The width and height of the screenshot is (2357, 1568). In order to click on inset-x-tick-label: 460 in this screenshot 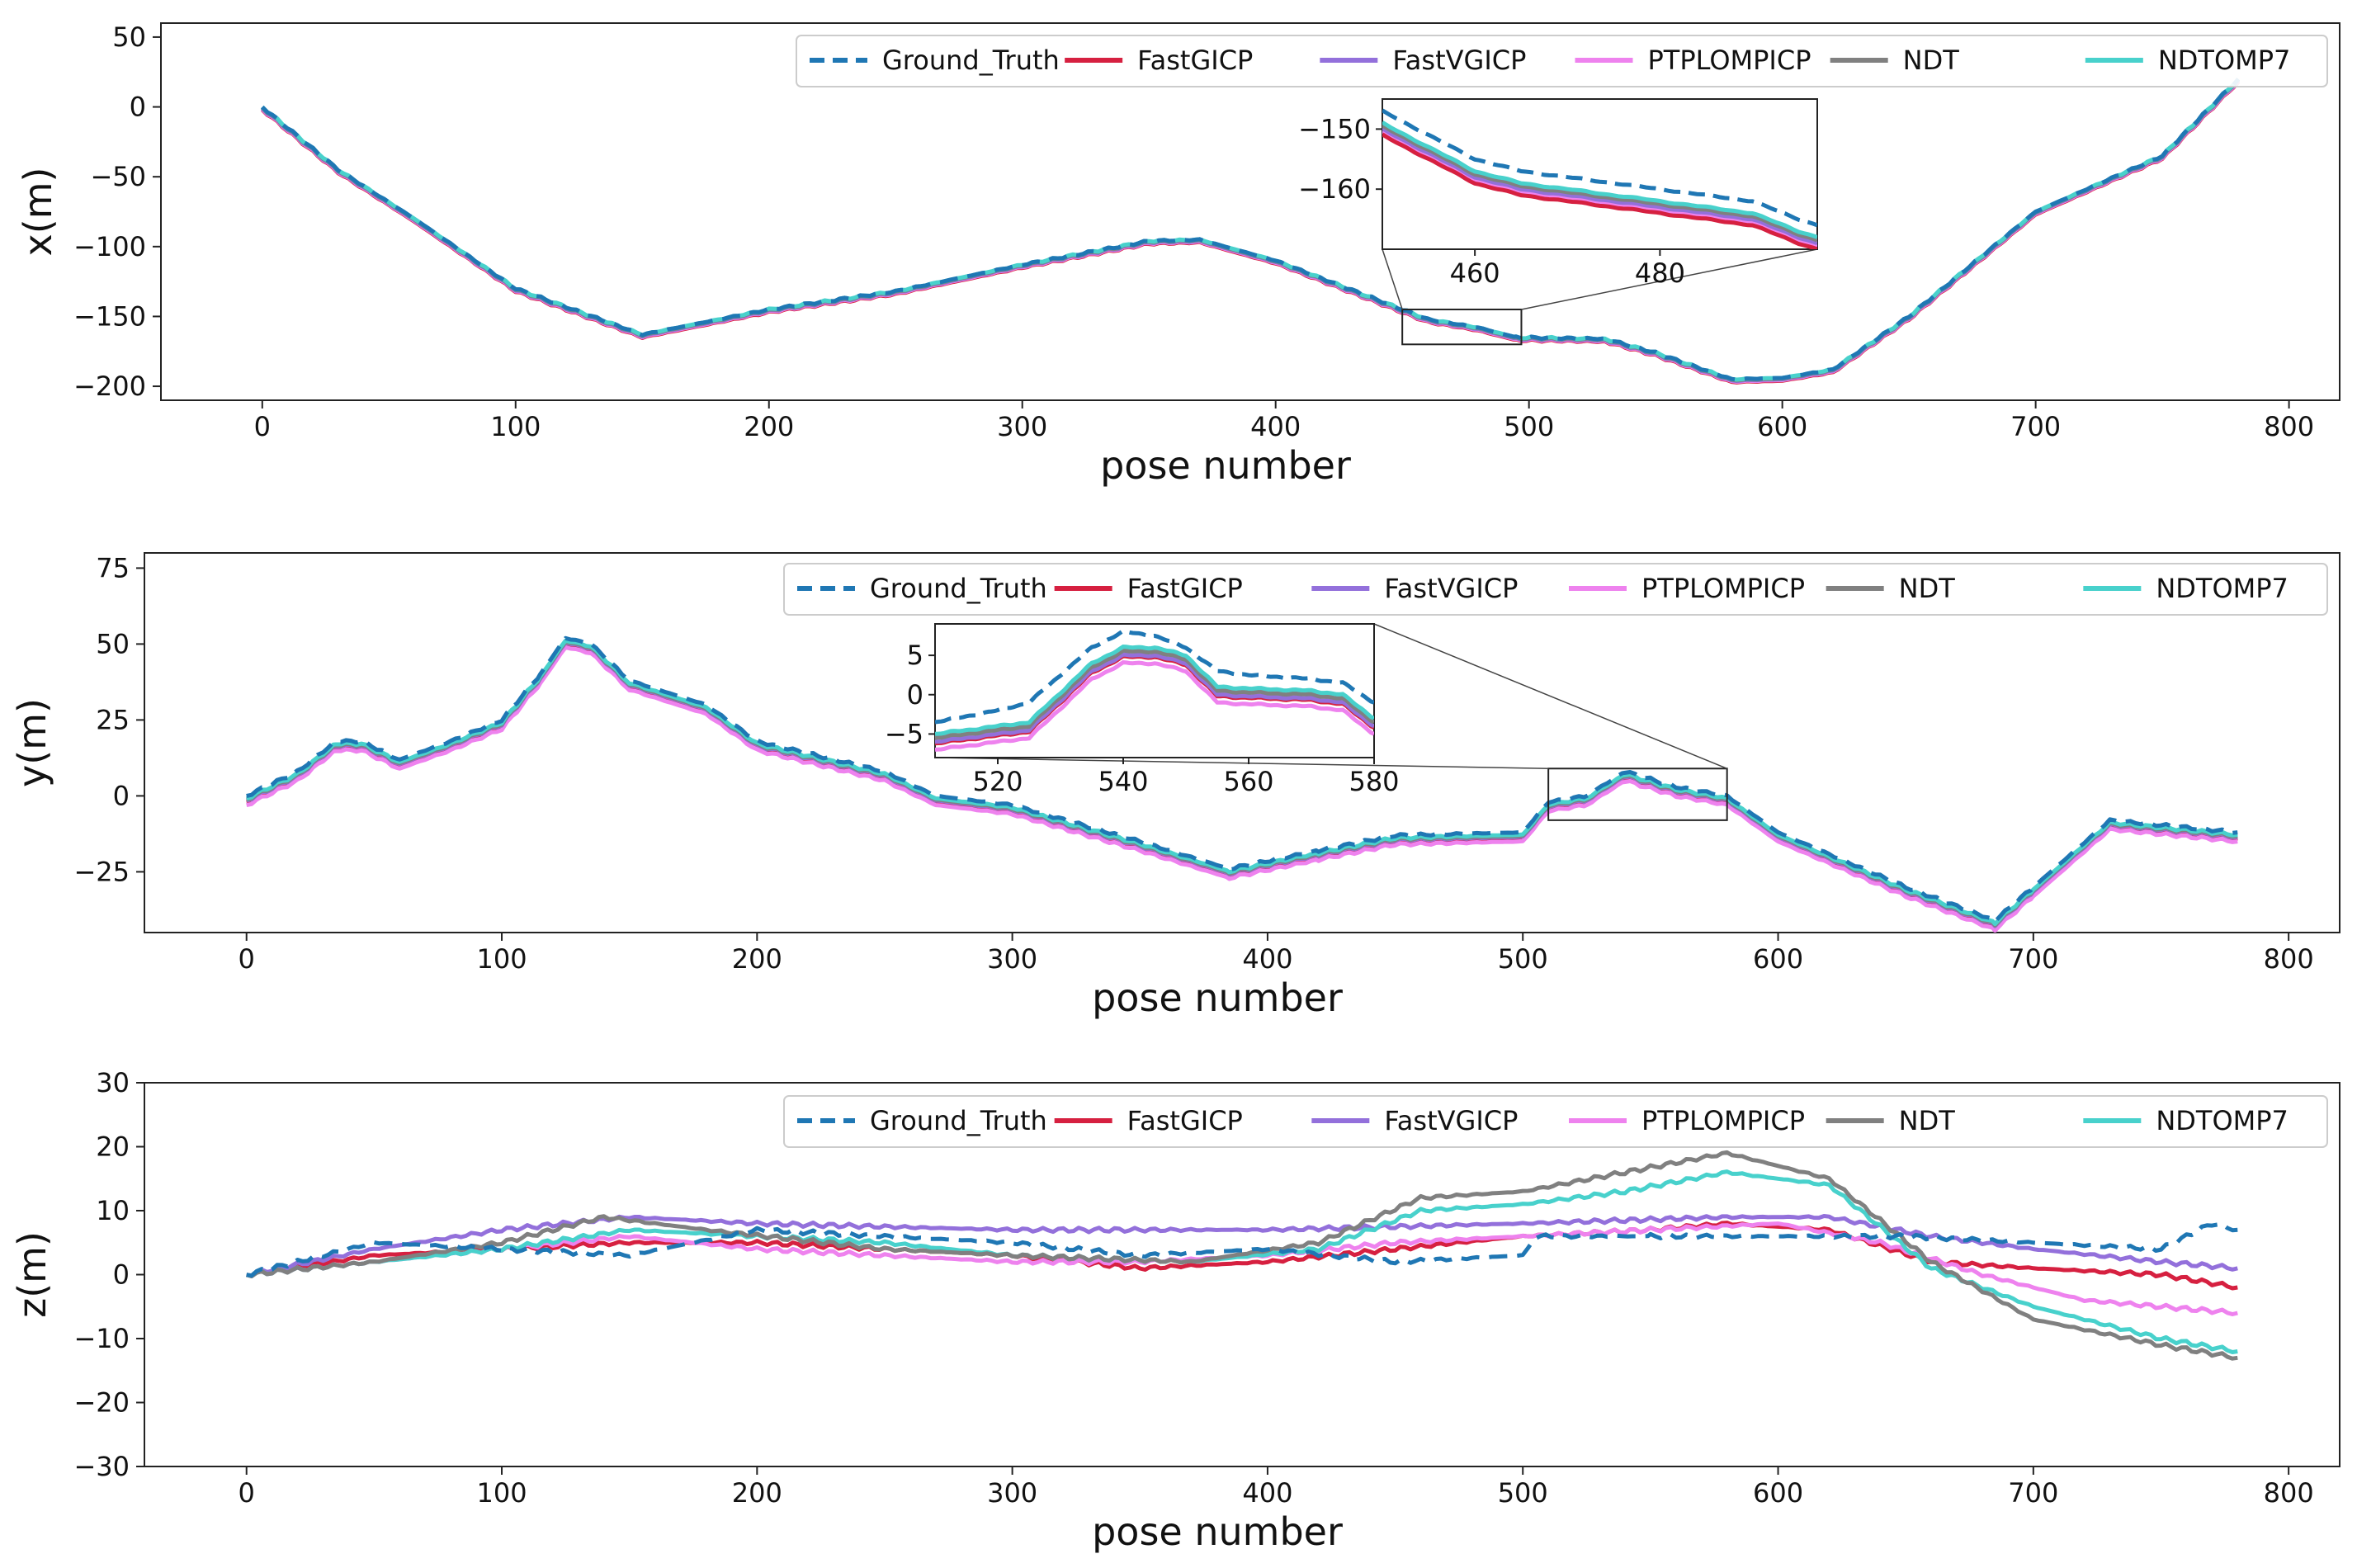, I will do `click(1475, 273)`.